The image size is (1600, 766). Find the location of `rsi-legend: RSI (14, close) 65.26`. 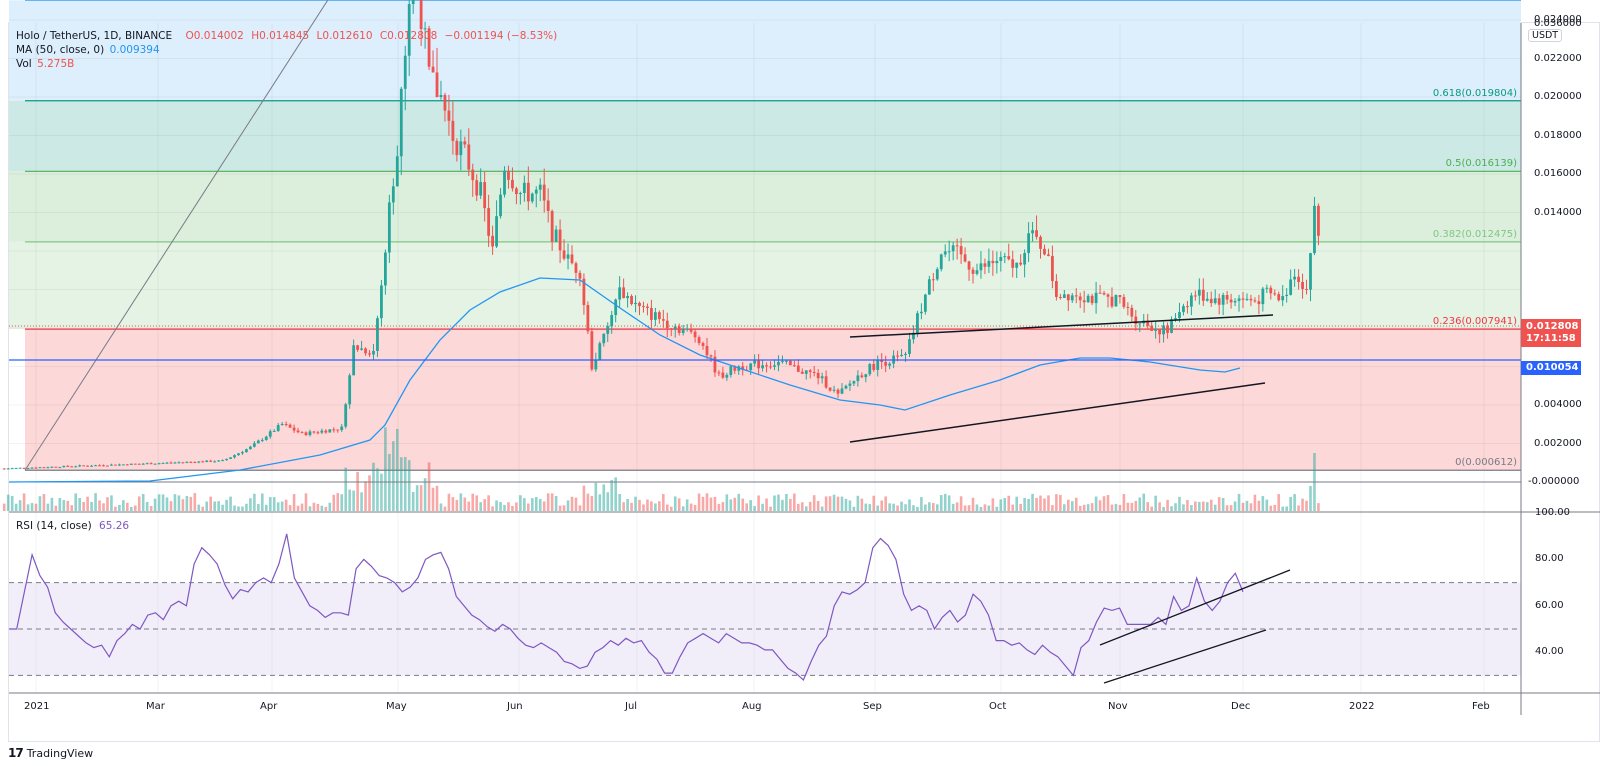

rsi-legend: RSI (14, close) 65.26 is located at coordinates (72, 526).